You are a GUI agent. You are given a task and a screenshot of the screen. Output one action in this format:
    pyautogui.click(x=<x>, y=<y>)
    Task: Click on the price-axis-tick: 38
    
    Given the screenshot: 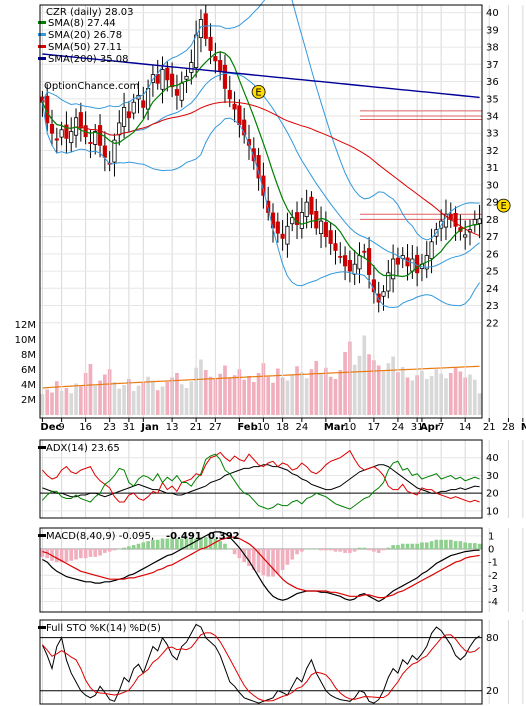 What is the action you would take?
    pyautogui.click(x=492, y=48)
    